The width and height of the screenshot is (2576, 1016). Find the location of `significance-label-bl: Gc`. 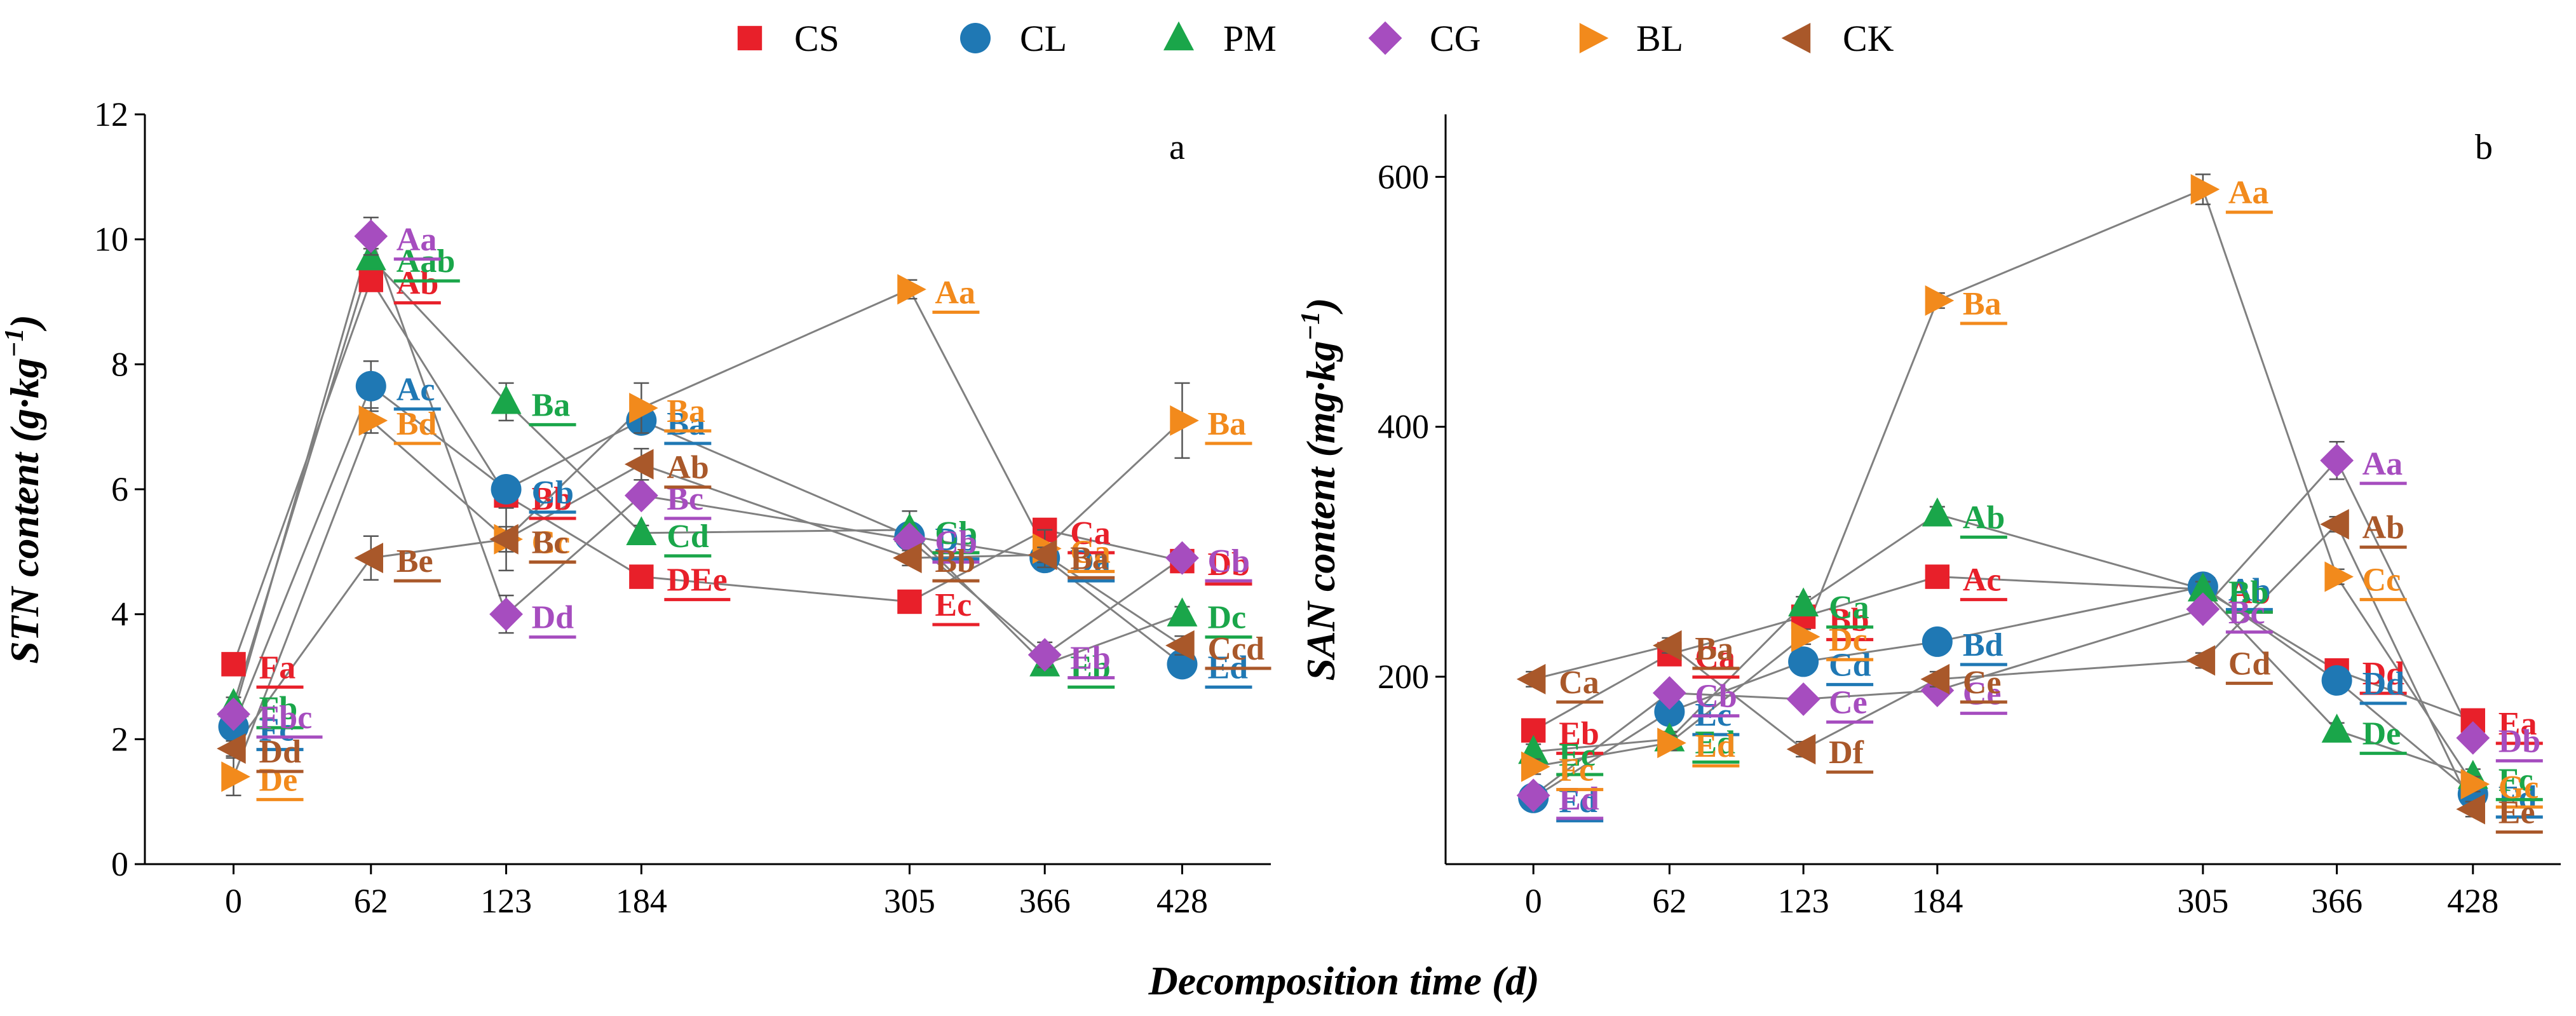

significance-label-bl: Gc is located at coordinates (2518, 787).